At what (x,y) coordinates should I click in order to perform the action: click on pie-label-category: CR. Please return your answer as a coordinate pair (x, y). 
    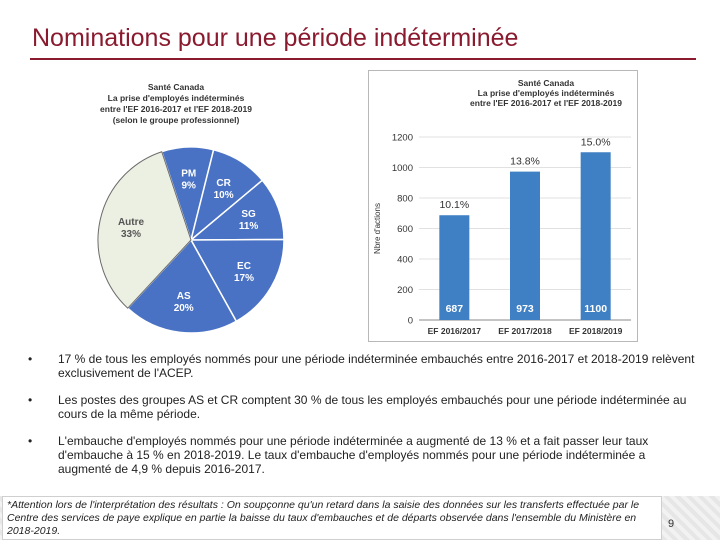
    Looking at the image, I should click on (223, 183).